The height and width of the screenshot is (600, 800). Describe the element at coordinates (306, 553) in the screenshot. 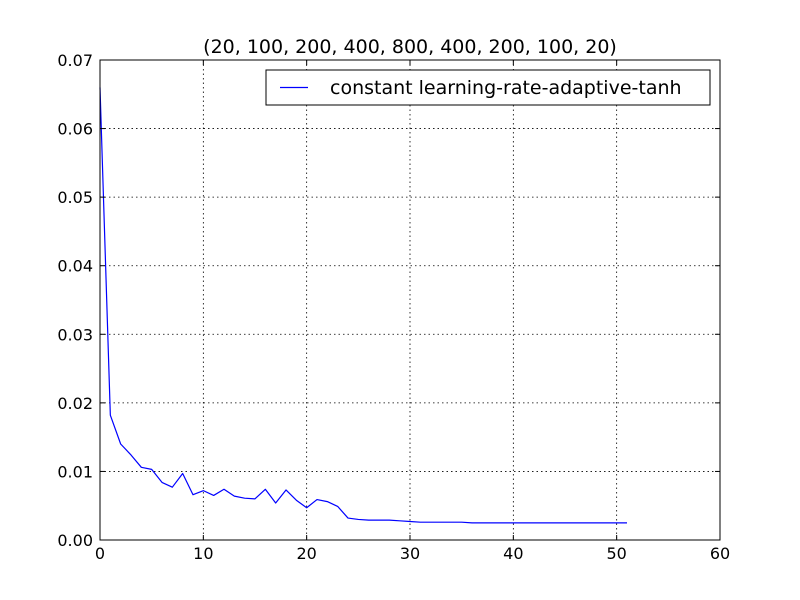

I see `x-tick-label: 20` at that location.